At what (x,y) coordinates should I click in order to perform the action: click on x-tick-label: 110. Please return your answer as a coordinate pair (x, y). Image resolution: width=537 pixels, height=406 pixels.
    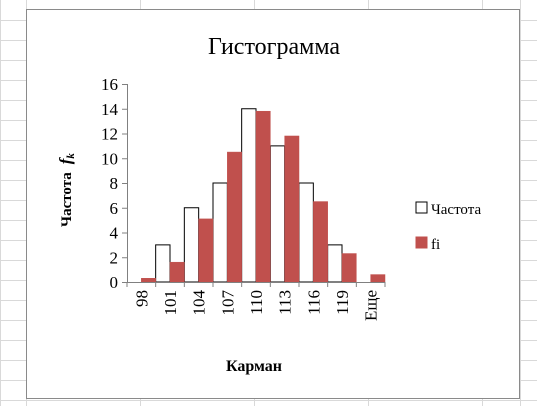
    Looking at the image, I should click on (256, 302).